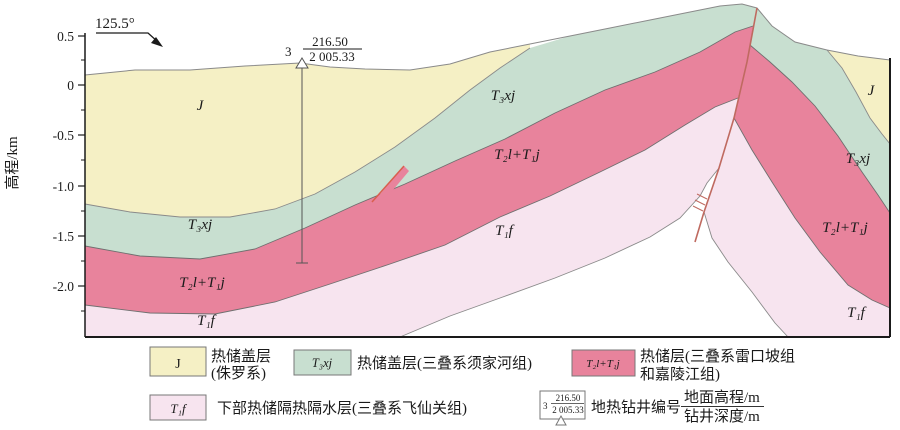 The image size is (900, 430). I want to click on layer-t3xj-right, so click(820, 110).